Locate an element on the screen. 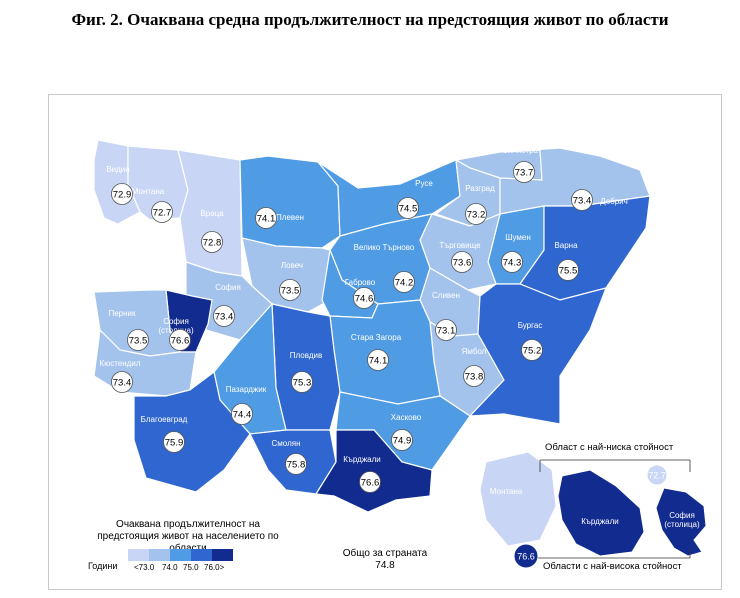 The height and width of the screenshot is (598, 740). value-label-монтана: 72.7 is located at coordinates (162, 213).